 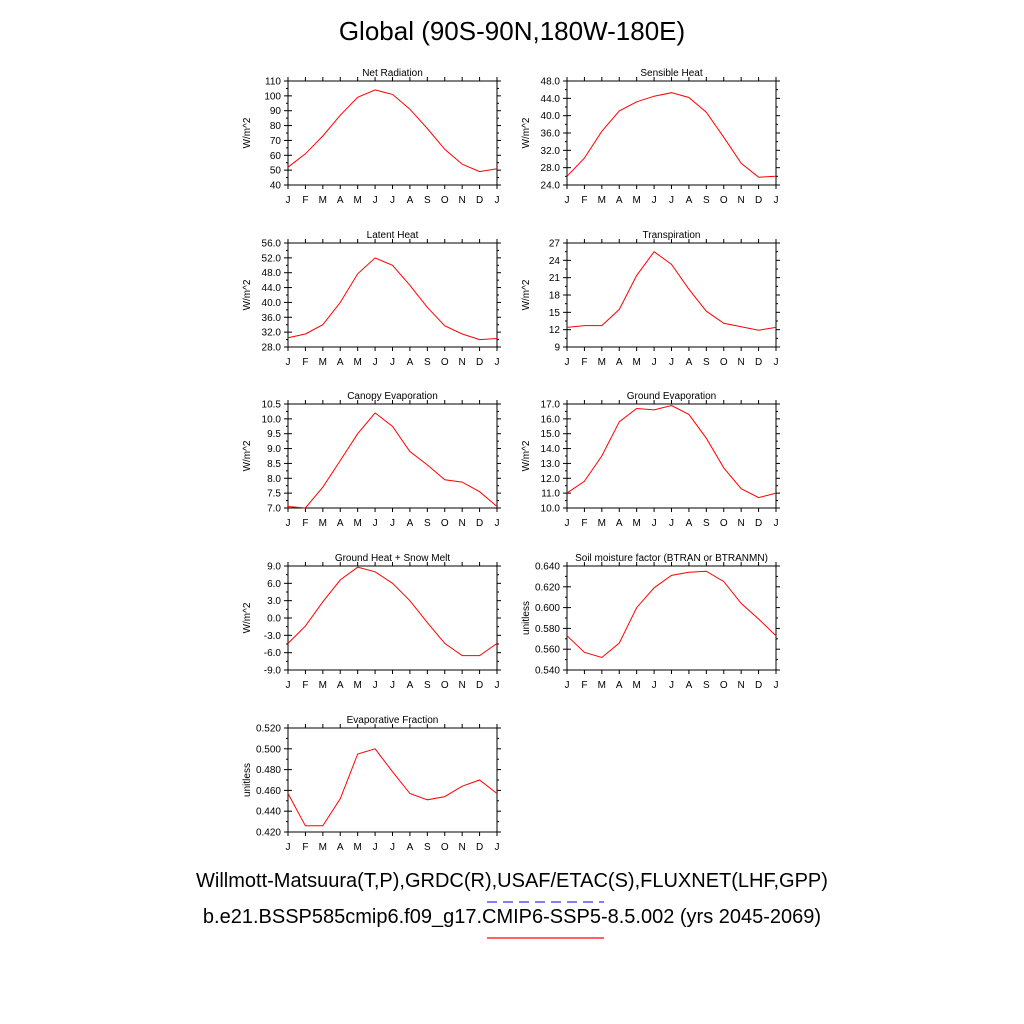 What do you see at coordinates (551, 116) in the screenshot?
I see `y-tick-label: 40.0` at bounding box center [551, 116].